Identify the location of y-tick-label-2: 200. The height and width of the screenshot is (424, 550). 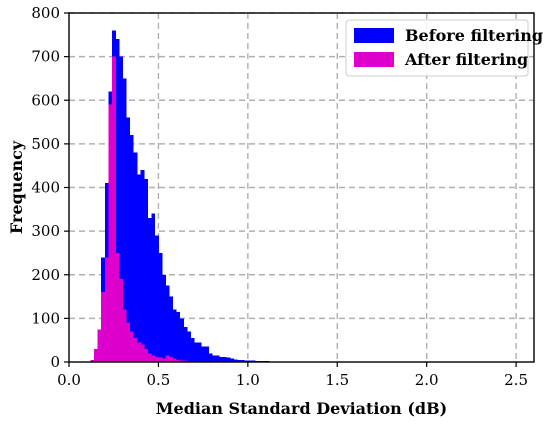
(45, 275).